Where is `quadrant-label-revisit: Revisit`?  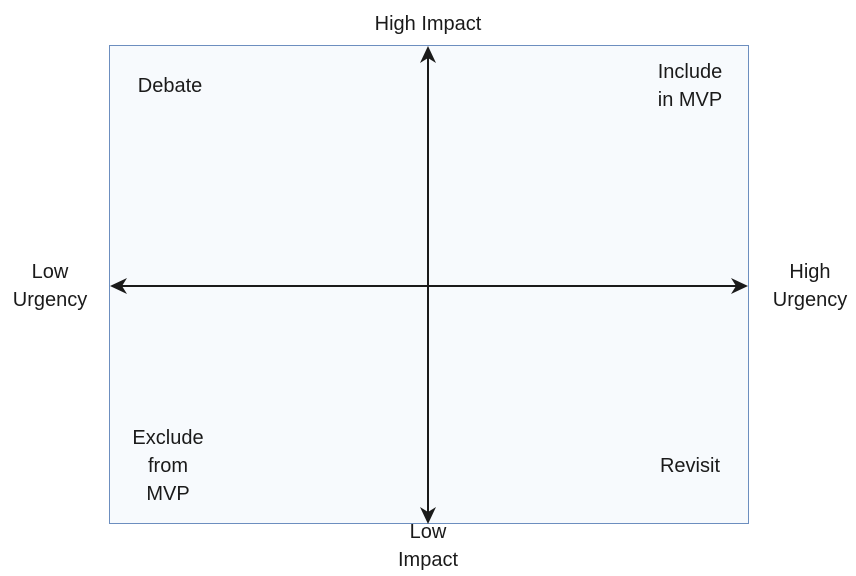
quadrant-label-revisit: Revisit is located at coordinates (689, 466).